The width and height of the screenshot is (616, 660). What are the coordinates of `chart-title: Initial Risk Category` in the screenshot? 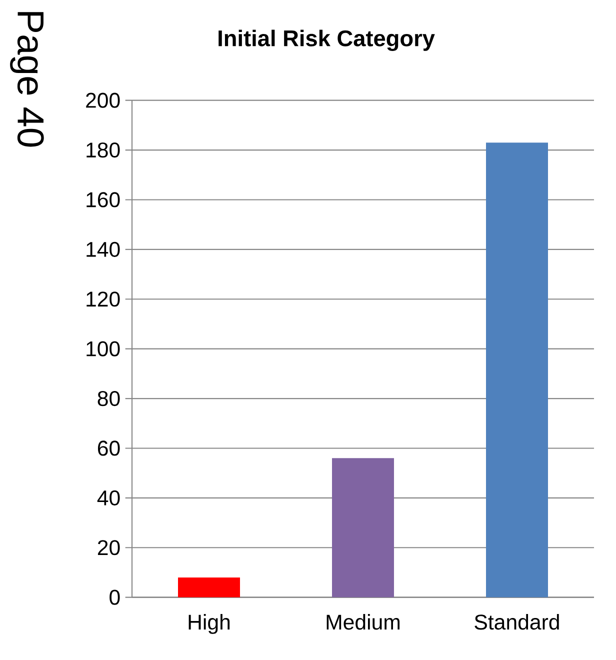 It's located at (326, 40).